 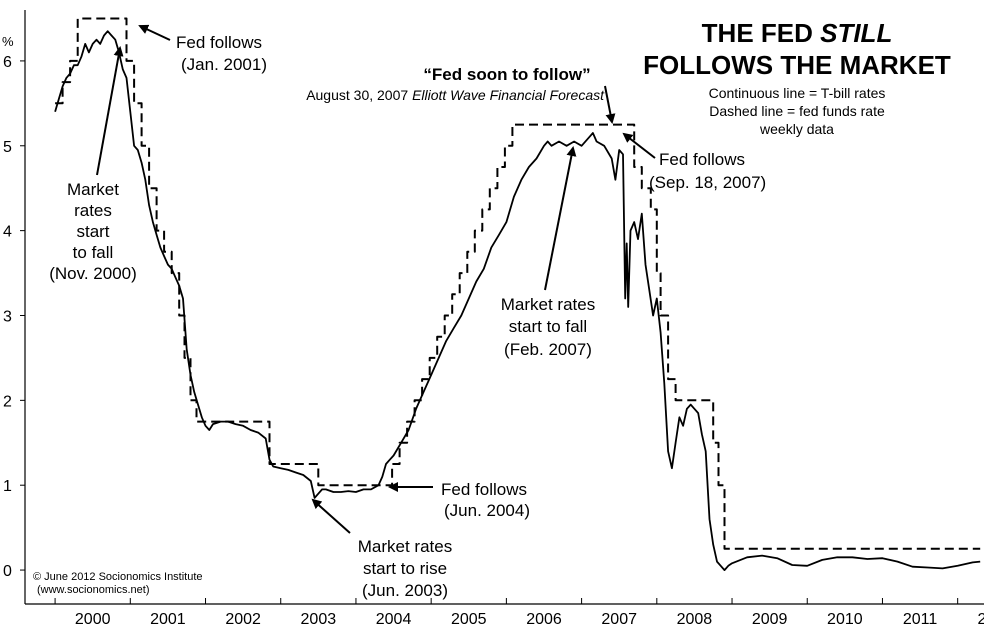 What do you see at coordinates (980, 618) in the screenshot?
I see `x-tick-label: 2012` at bounding box center [980, 618].